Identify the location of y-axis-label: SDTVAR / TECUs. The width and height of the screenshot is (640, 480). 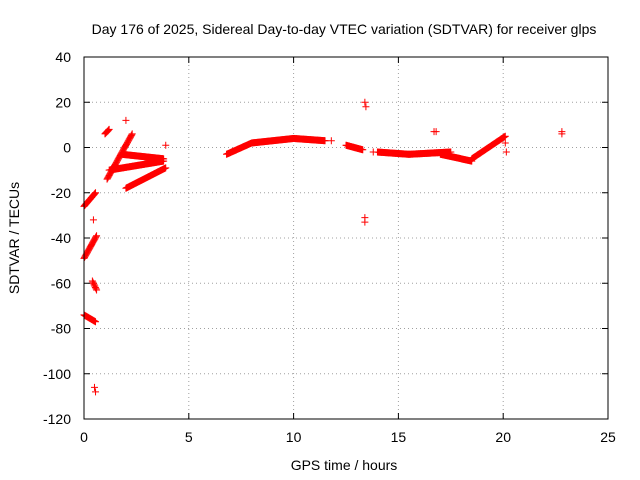
(14, 238).